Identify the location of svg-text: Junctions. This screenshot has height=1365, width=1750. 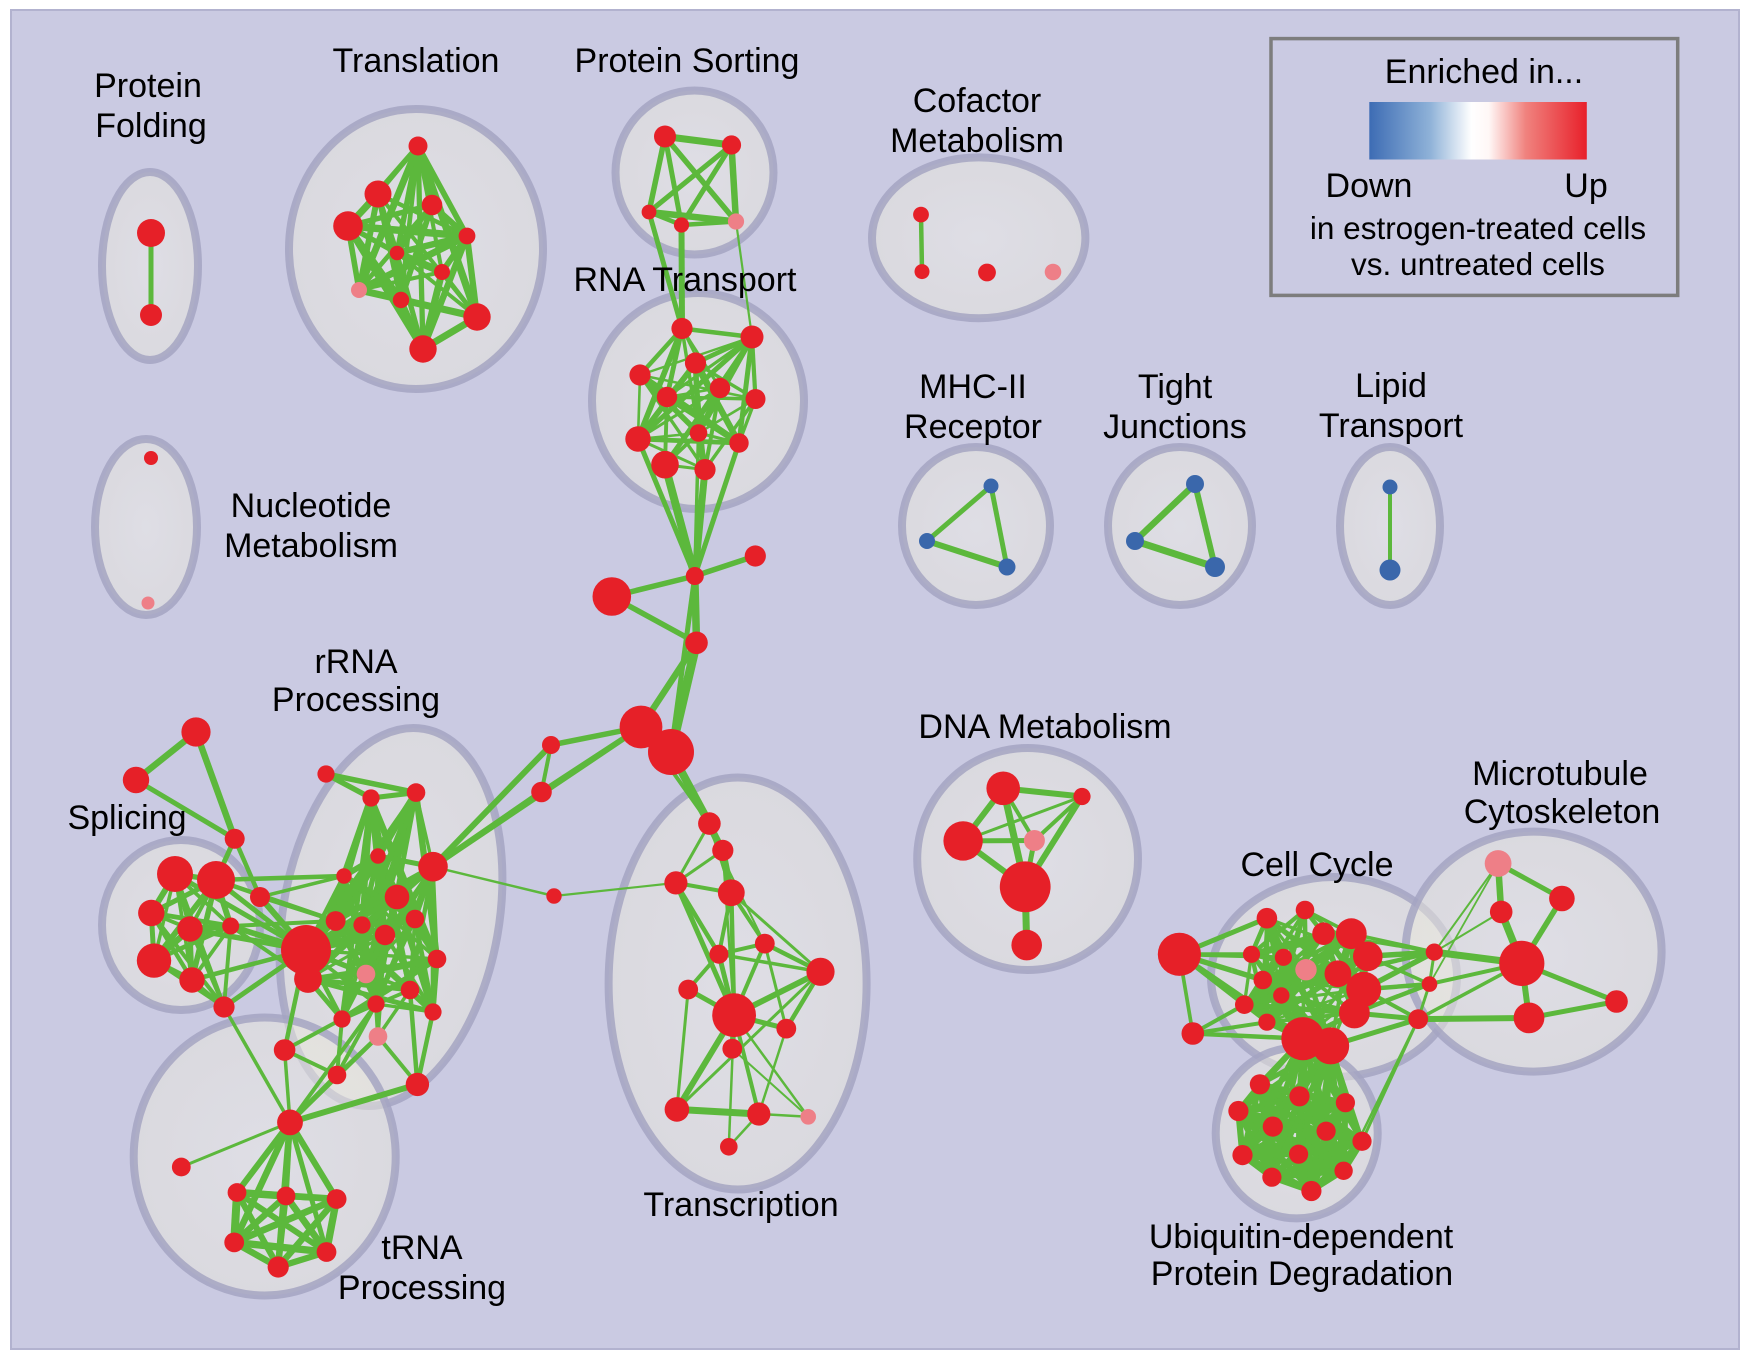
(1175, 427).